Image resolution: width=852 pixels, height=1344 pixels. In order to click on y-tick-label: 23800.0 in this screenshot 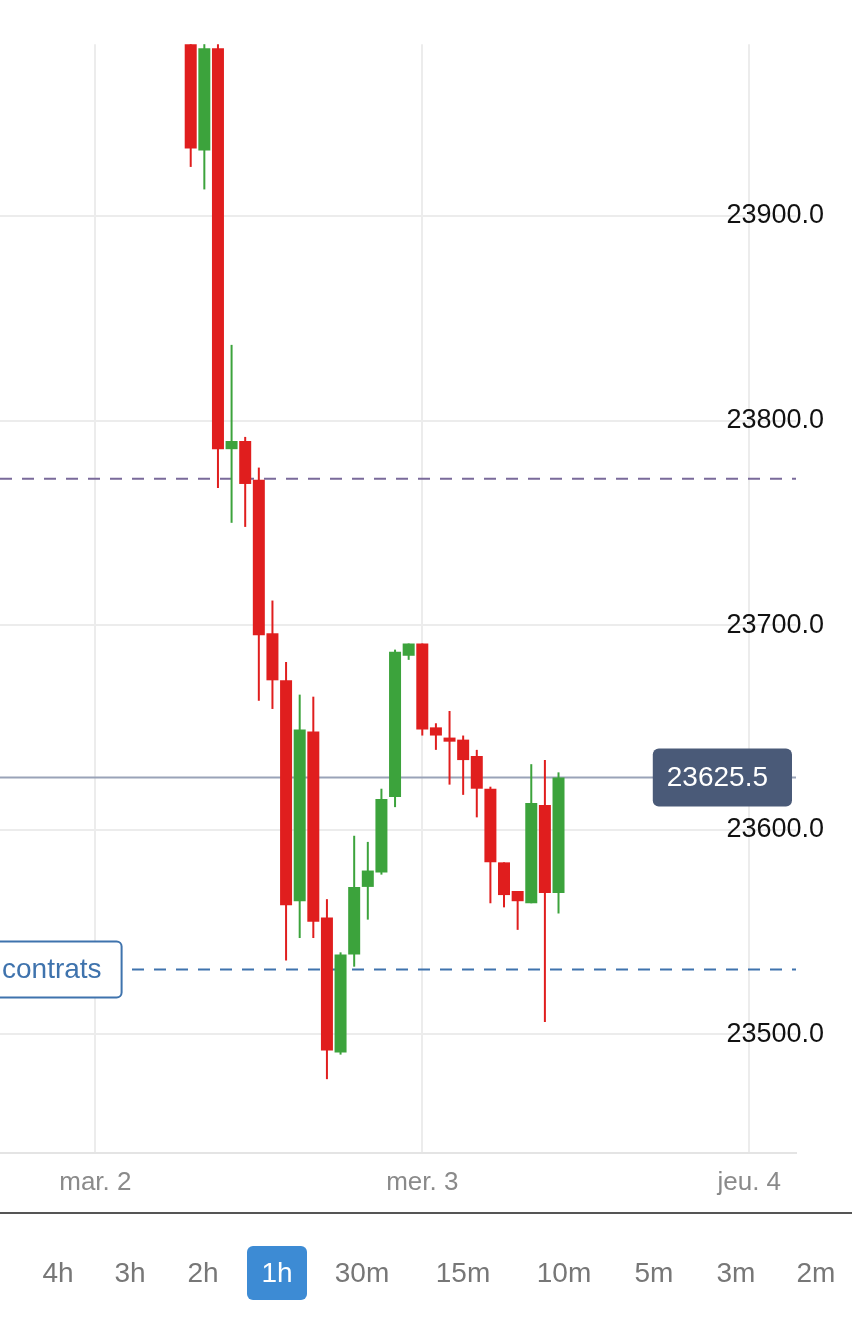, I will do `click(775, 419)`.